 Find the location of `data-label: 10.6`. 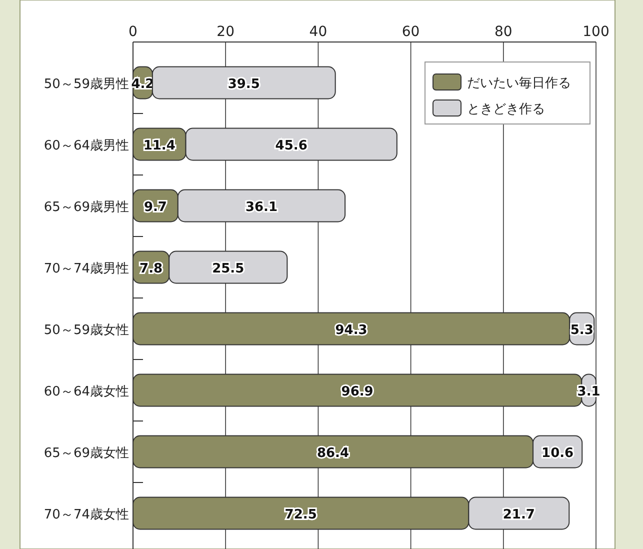

data-label: 10.6 is located at coordinates (558, 453).